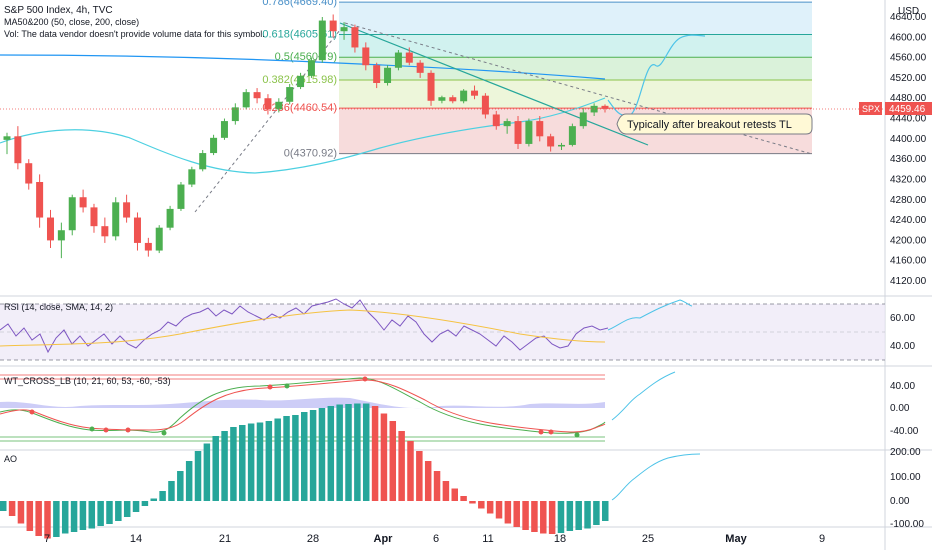 The height and width of the screenshot is (550, 932). What do you see at coordinates (575, 68) in the screenshot?
I see `fib-zone` at bounding box center [575, 68].